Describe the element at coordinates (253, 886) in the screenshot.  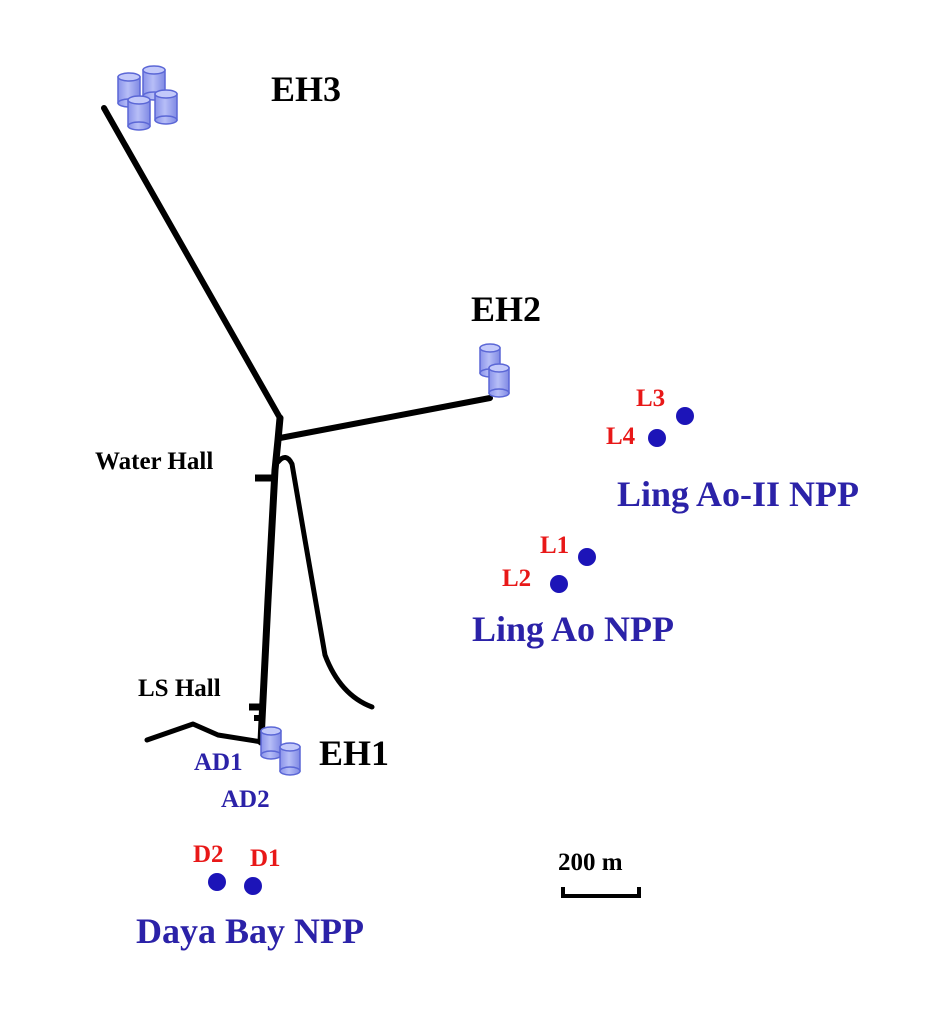
I see `reactor-d1-marker` at that location.